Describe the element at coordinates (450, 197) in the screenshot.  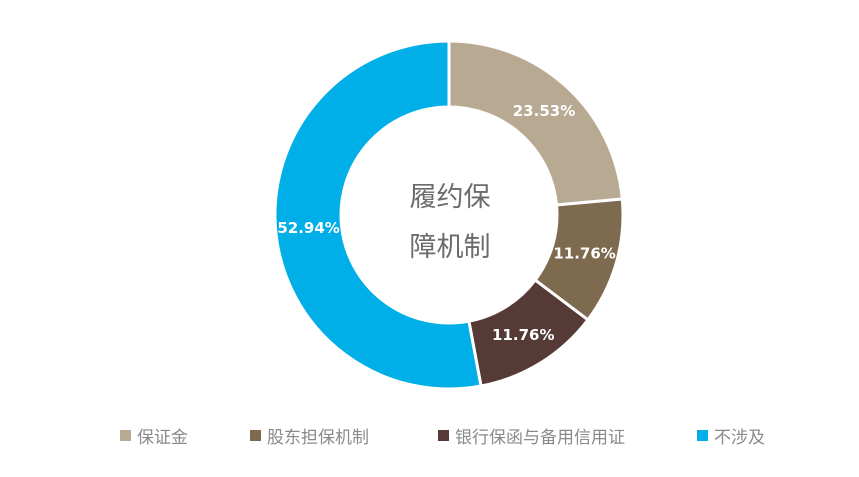
I see `center-label-line-1: 履约保` at that location.